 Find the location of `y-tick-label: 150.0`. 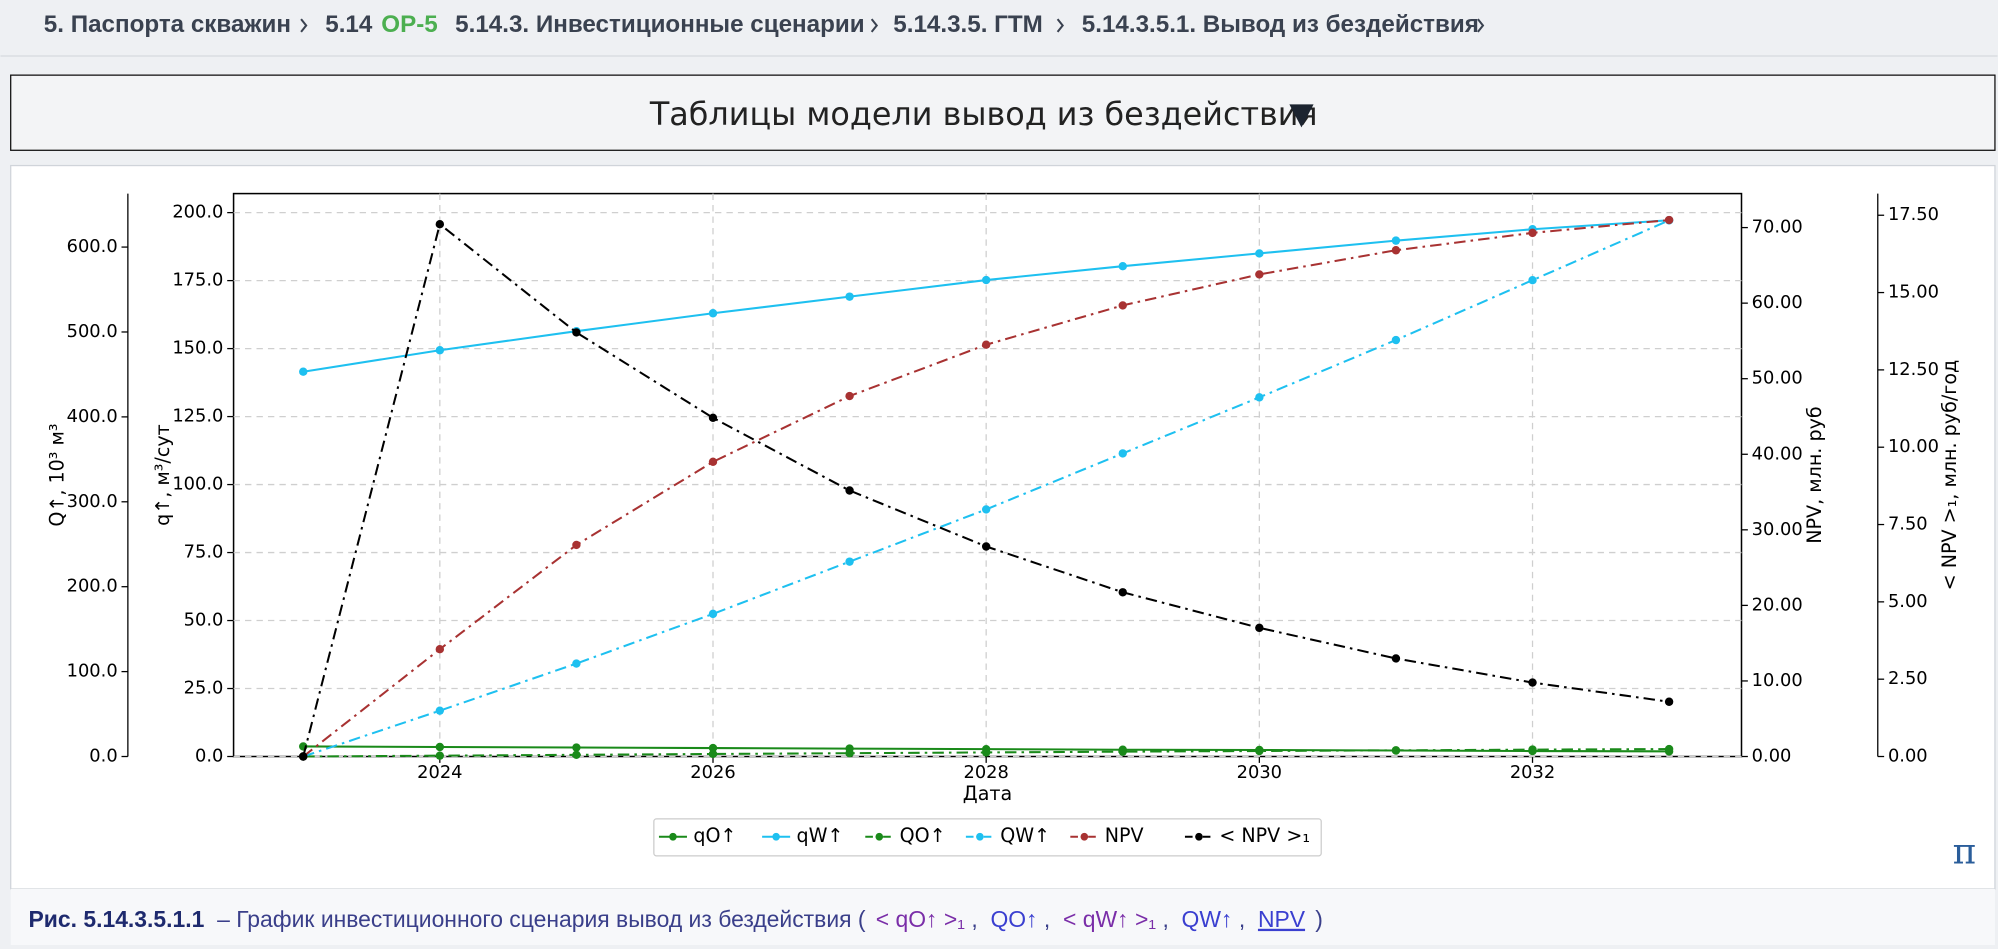

y-tick-label: 150.0 is located at coordinates (197, 348).